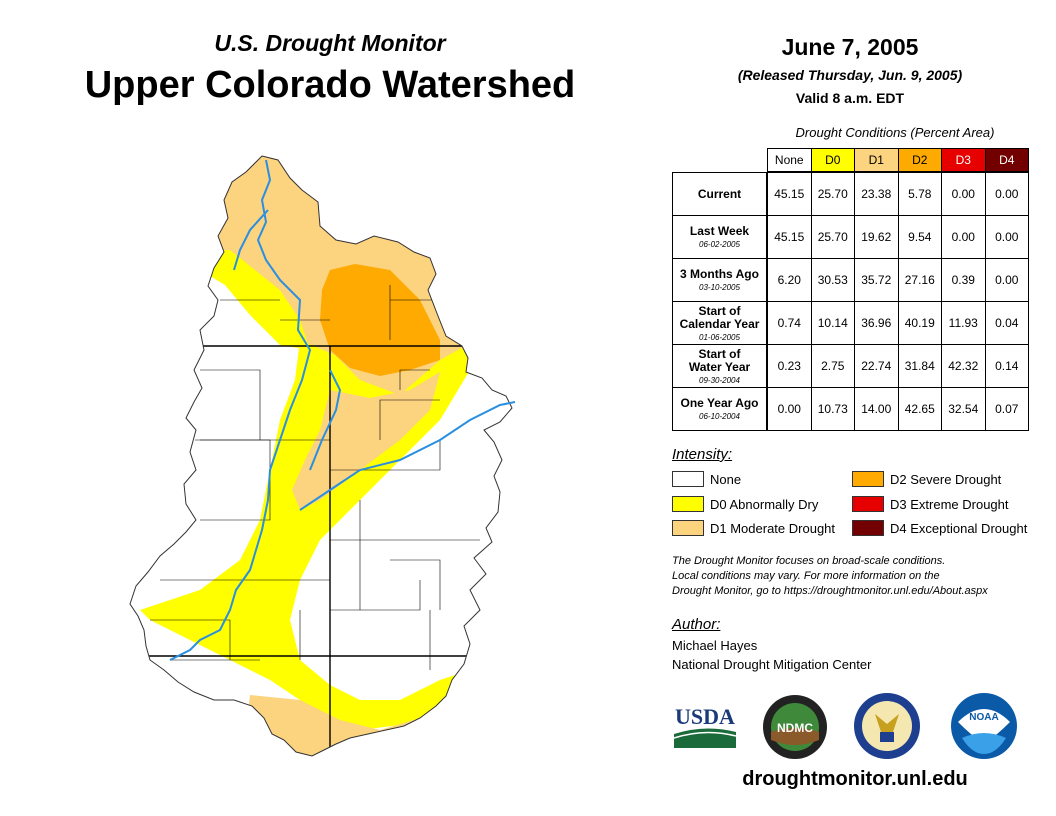 This screenshot has width=1056, height=816. Describe the element at coordinates (330, 43) in the screenshot. I see `monitor-subtitle: U.S. Drought Monitor` at that location.